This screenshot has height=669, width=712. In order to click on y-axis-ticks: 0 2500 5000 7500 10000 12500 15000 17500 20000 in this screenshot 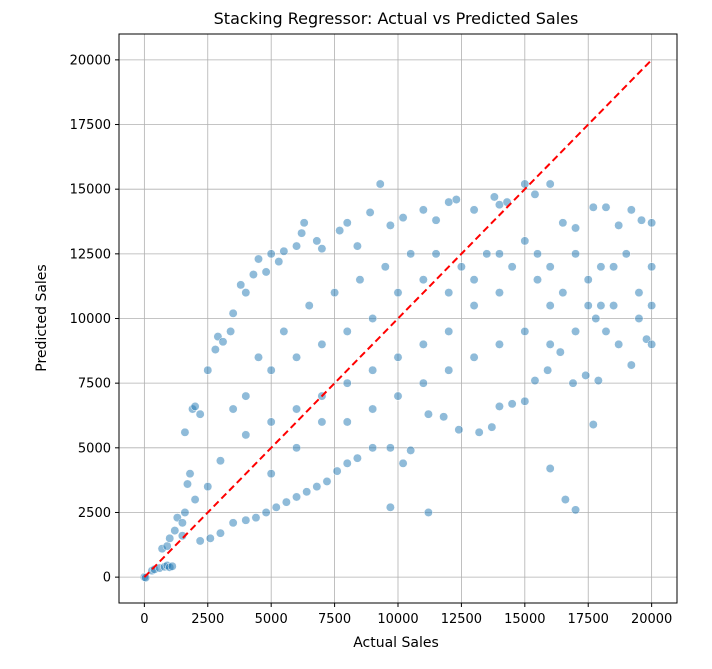, I will do `click(94, 319)`.